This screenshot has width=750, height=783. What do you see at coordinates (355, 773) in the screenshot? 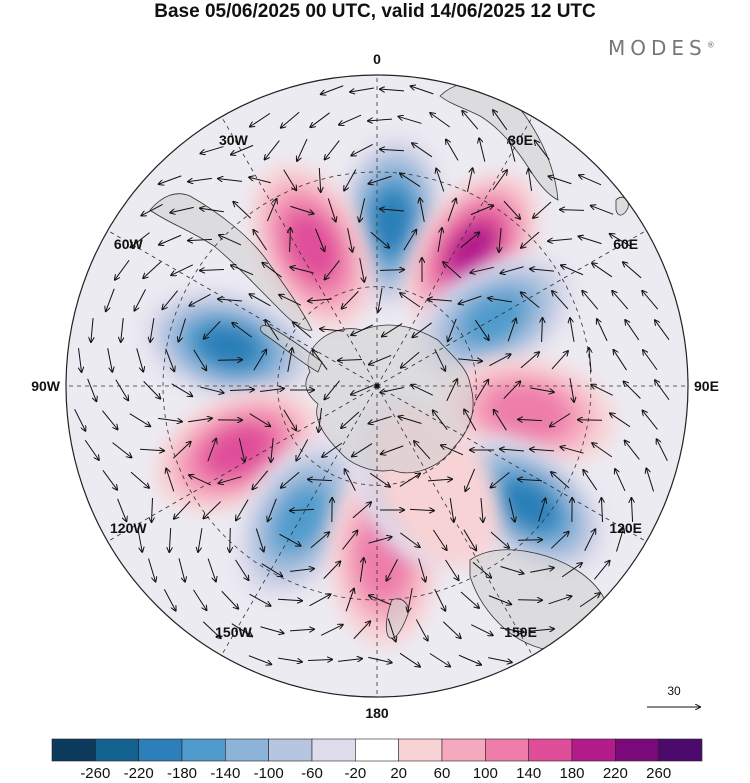
I see `colorbar-tick-label: -20` at bounding box center [355, 773].